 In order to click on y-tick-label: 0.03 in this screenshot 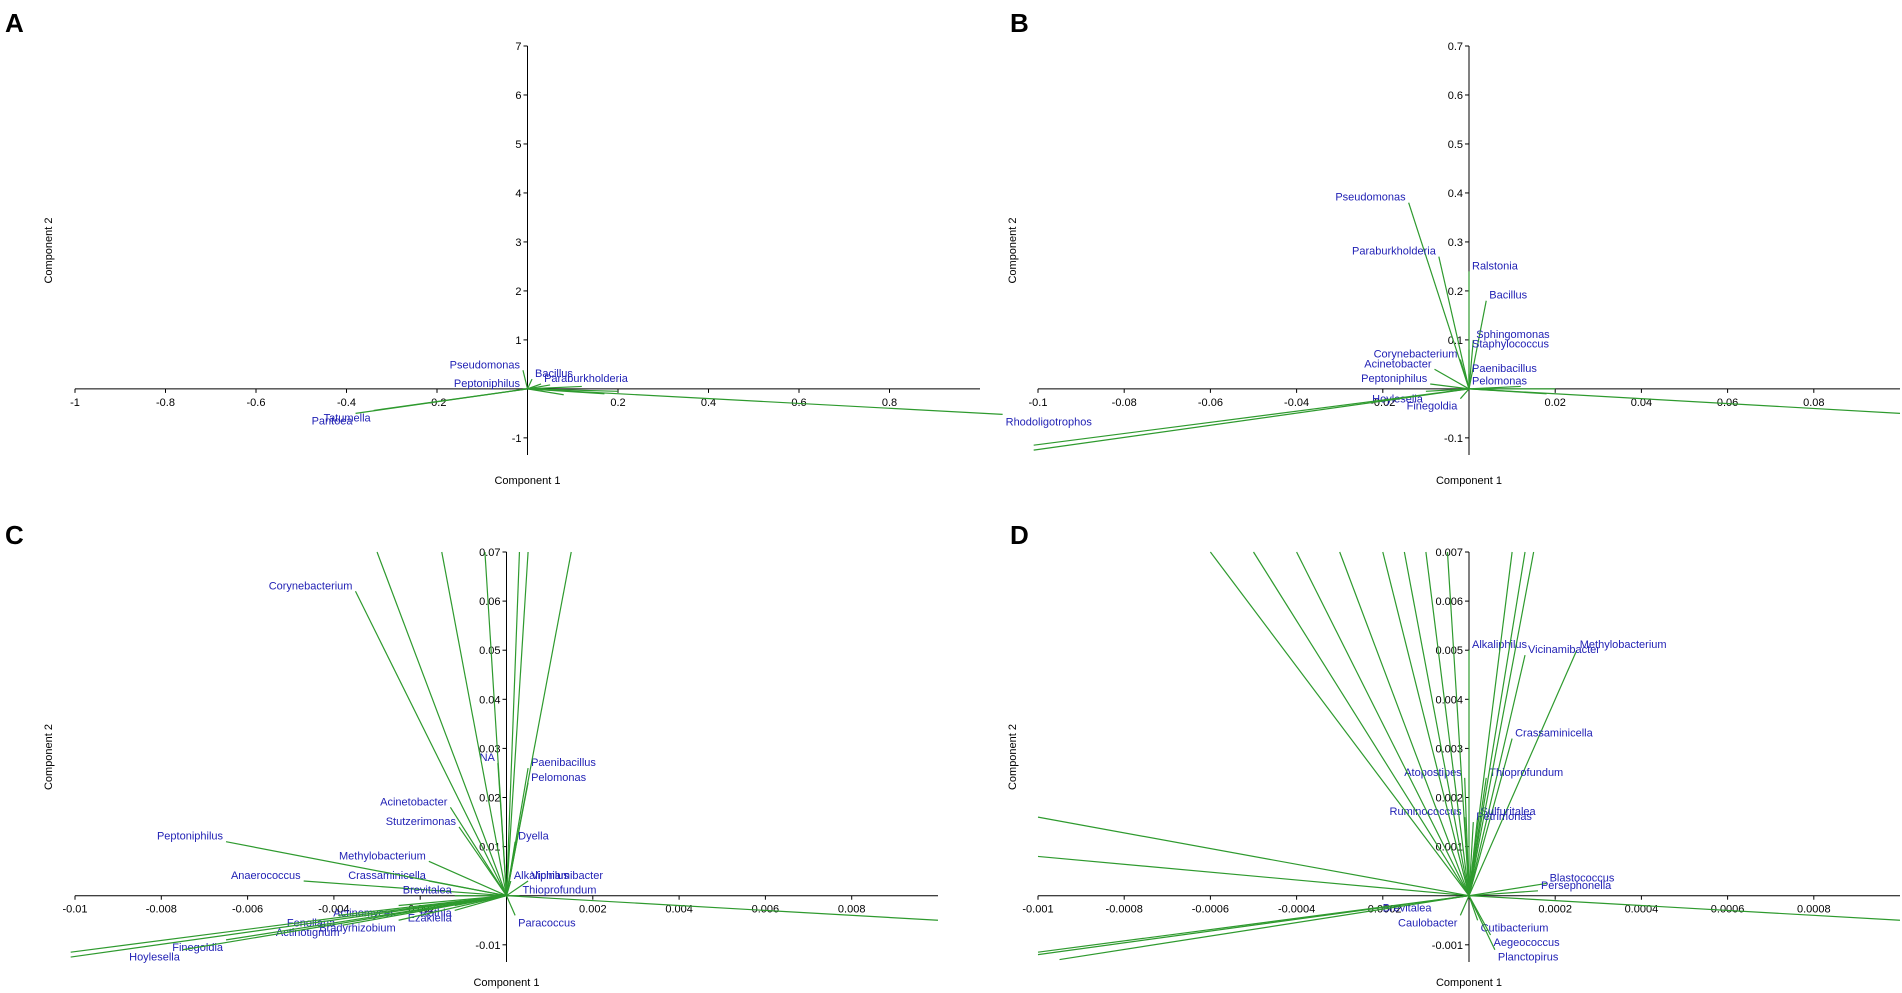, I will do `click(489, 749)`.